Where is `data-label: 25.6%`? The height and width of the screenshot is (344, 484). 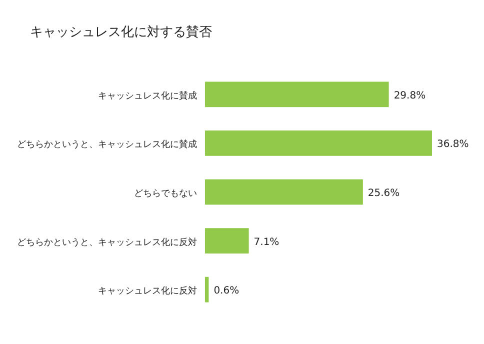
data-label: 25.6% is located at coordinates (384, 193).